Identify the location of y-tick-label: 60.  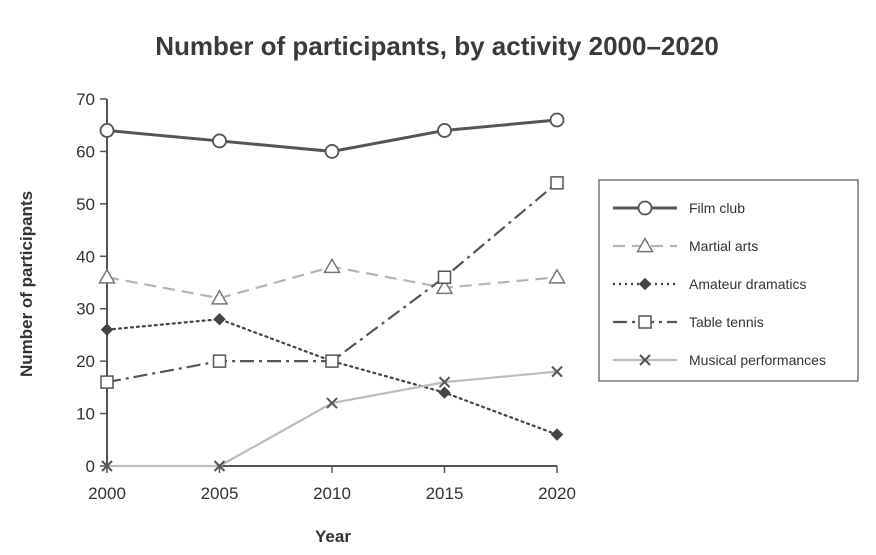
(85, 151).